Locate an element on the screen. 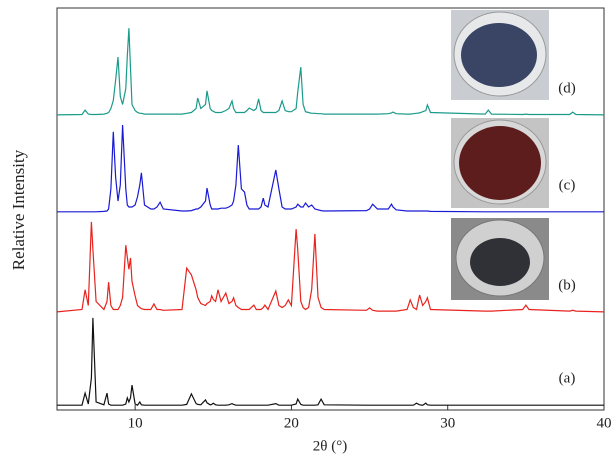 The width and height of the screenshot is (616, 463). x-tick-label: 20 is located at coordinates (291, 423).